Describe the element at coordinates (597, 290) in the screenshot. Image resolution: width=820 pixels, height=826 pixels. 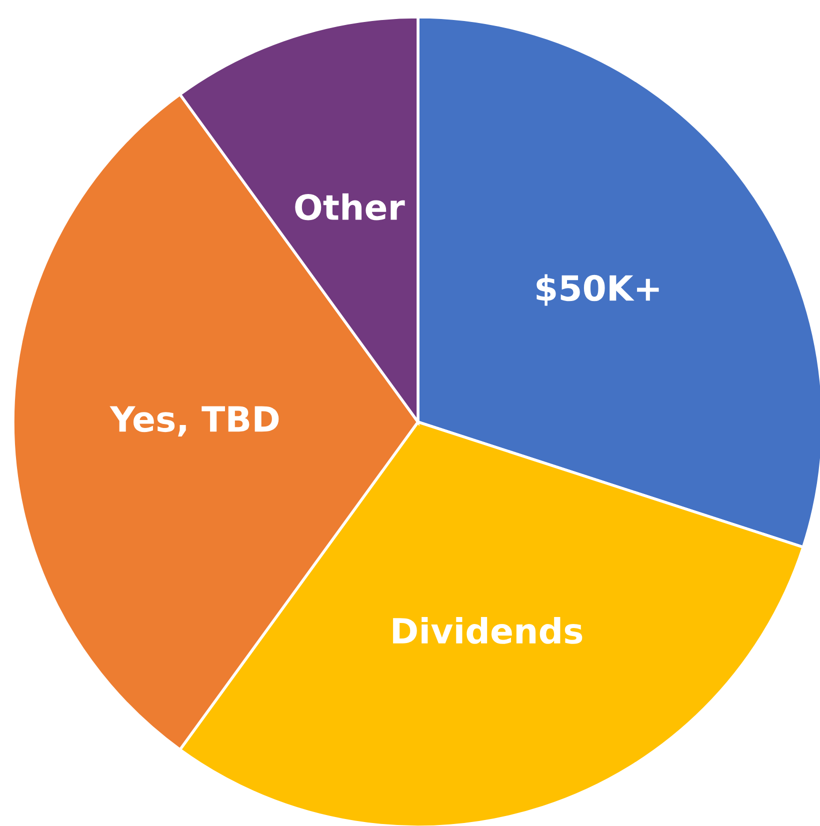
I see `slice-label: $50K+` at that location.